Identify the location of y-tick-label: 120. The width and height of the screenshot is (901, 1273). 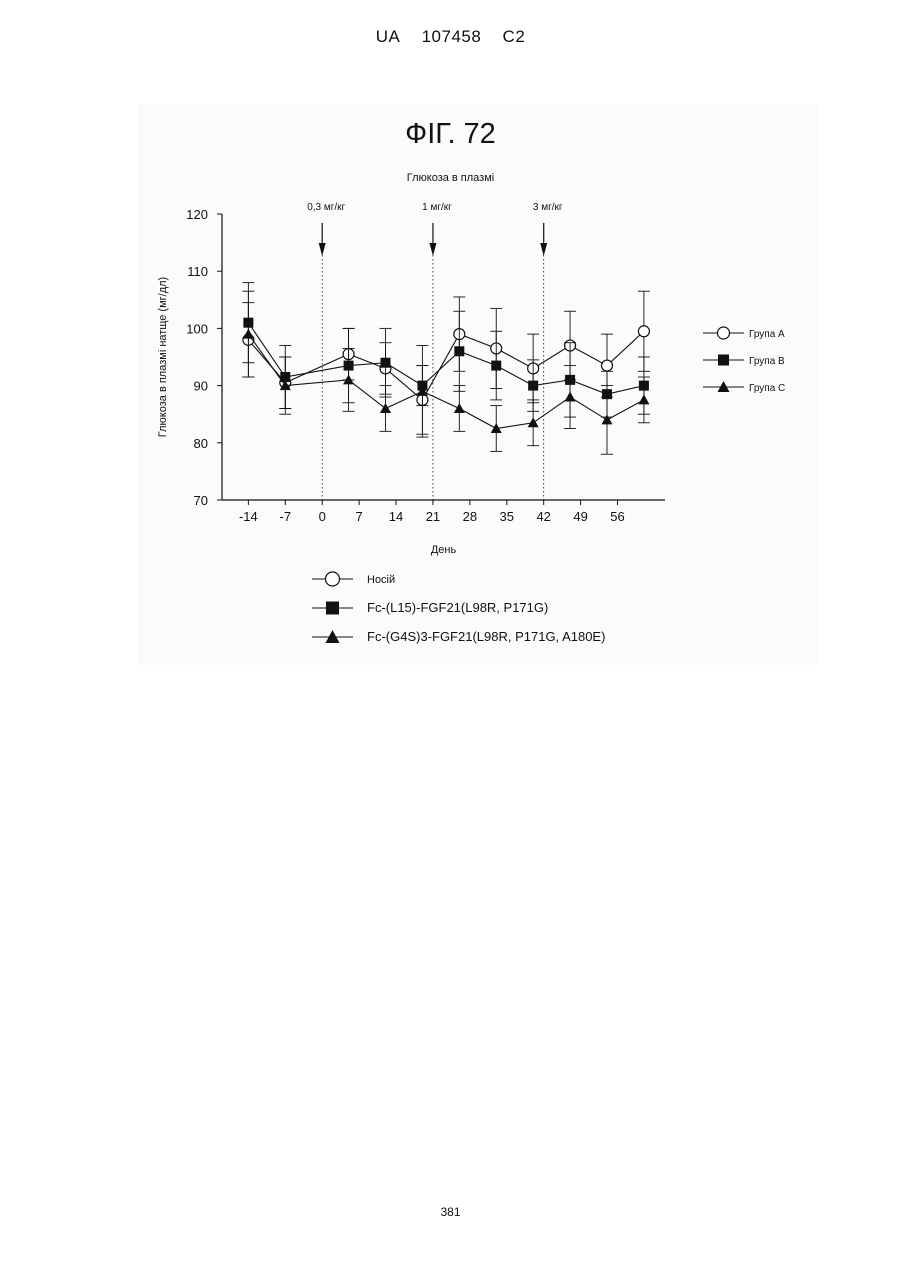
(197, 214).